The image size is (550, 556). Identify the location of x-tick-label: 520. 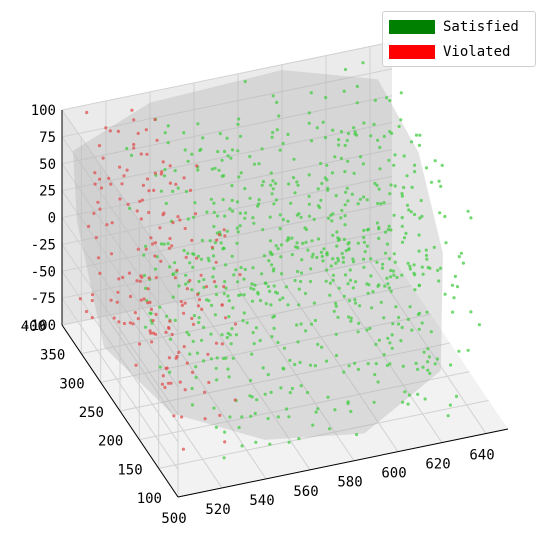
(217, 510).